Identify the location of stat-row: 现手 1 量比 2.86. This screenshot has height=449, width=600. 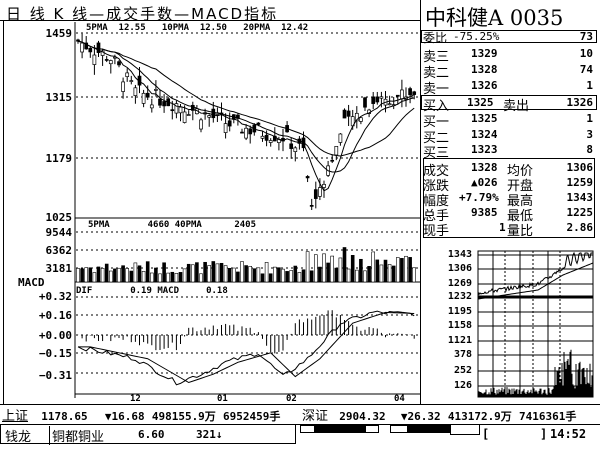
(508, 230).